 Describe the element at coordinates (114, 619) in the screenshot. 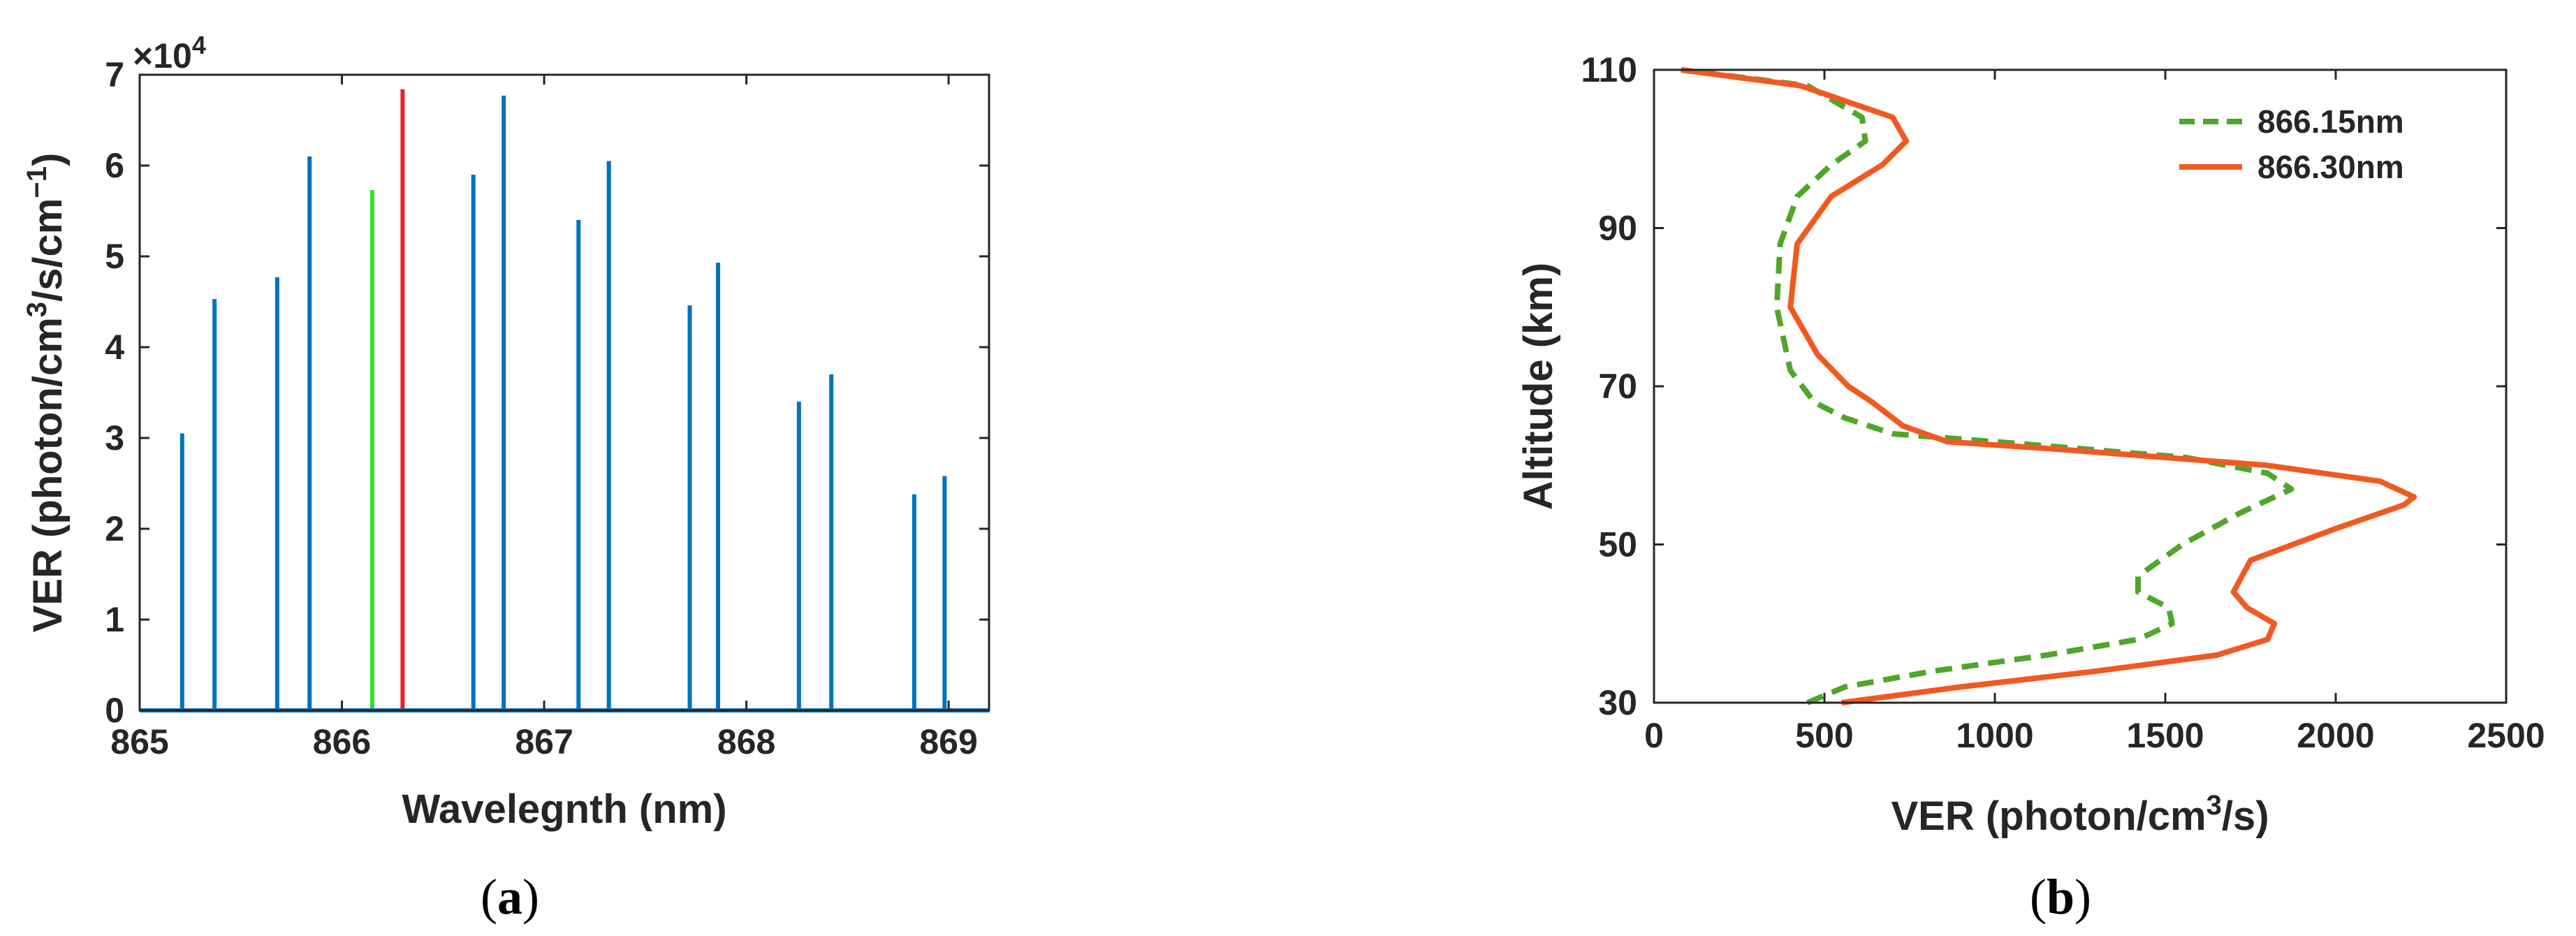

I see `panel-a-y-tick-label: 1` at that location.